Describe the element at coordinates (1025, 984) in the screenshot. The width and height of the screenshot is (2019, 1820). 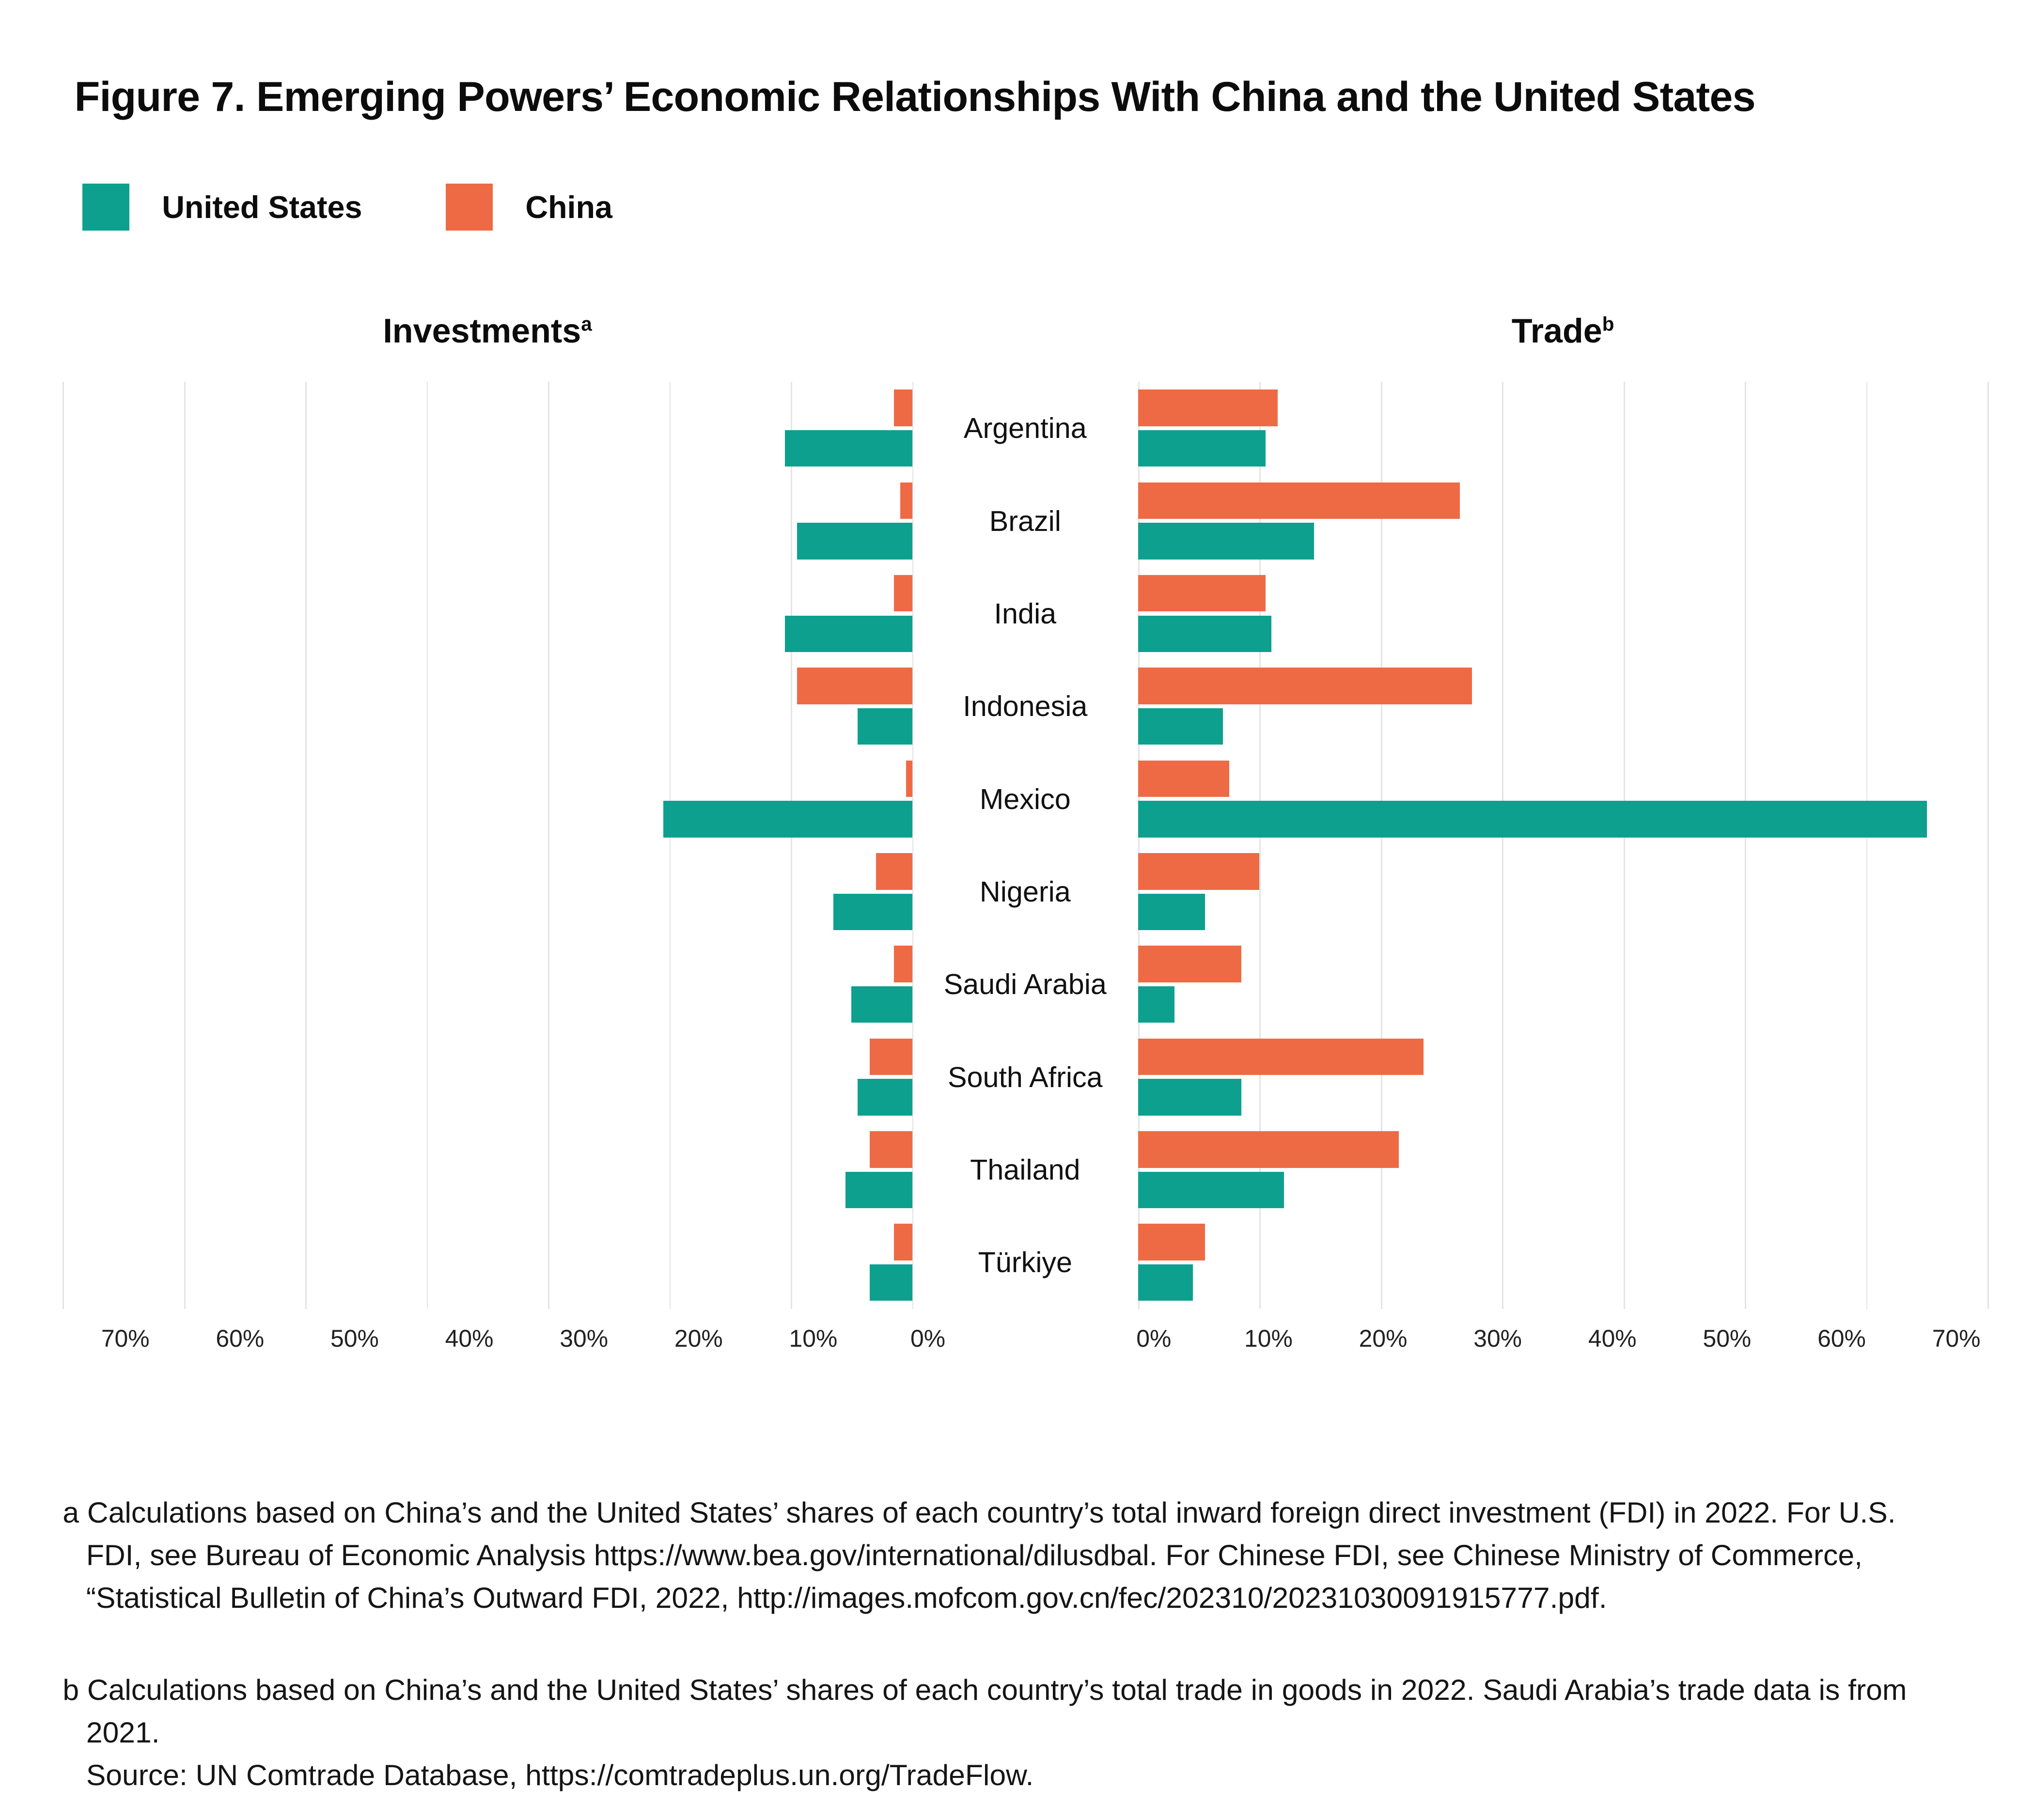
I see `country-label-saudi-arabia: Saudi Arabia` at that location.